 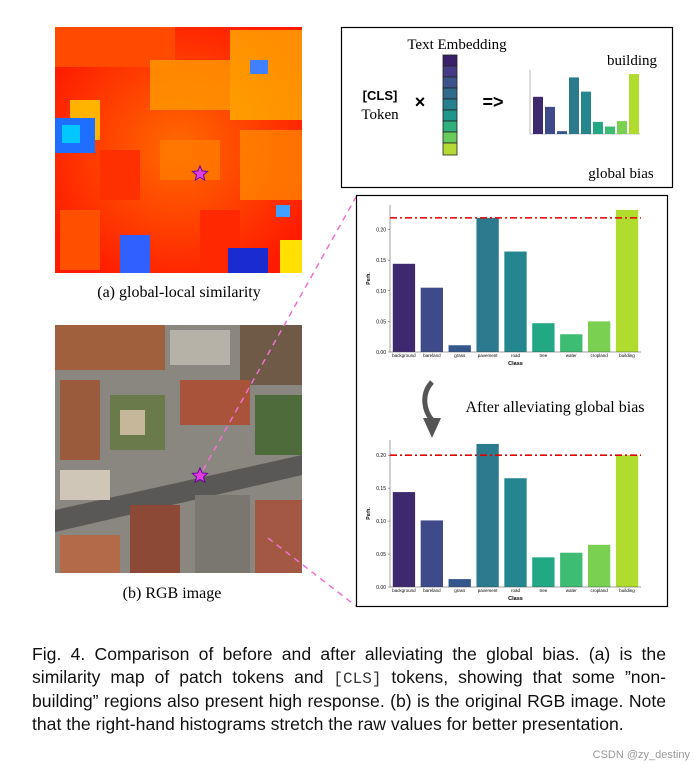 What do you see at coordinates (632, 61) in the screenshot?
I see `building-label: building` at bounding box center [632, 61].